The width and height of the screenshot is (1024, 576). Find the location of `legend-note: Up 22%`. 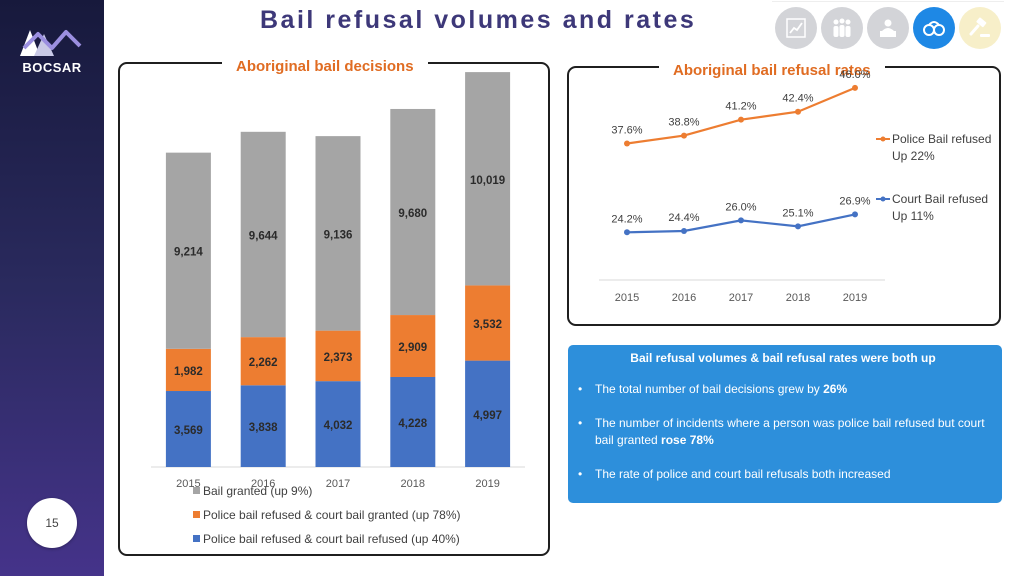

legend-note: Up 22% is located at coordinates (913, 156).